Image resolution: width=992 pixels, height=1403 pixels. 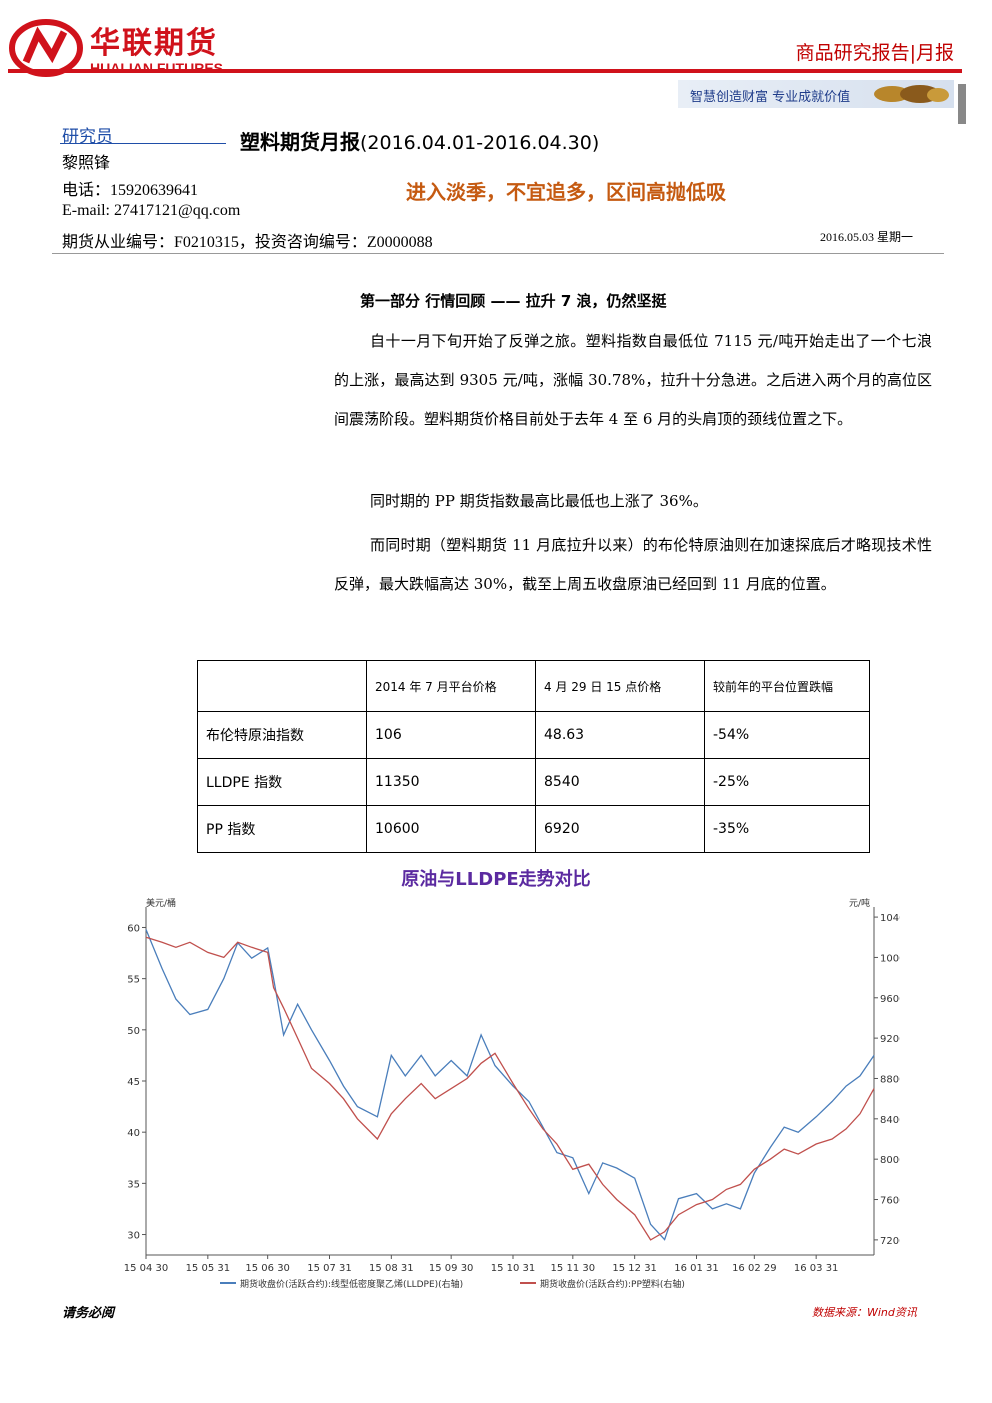 I want to click on page-edge-bar, so click(x=962, y=104).